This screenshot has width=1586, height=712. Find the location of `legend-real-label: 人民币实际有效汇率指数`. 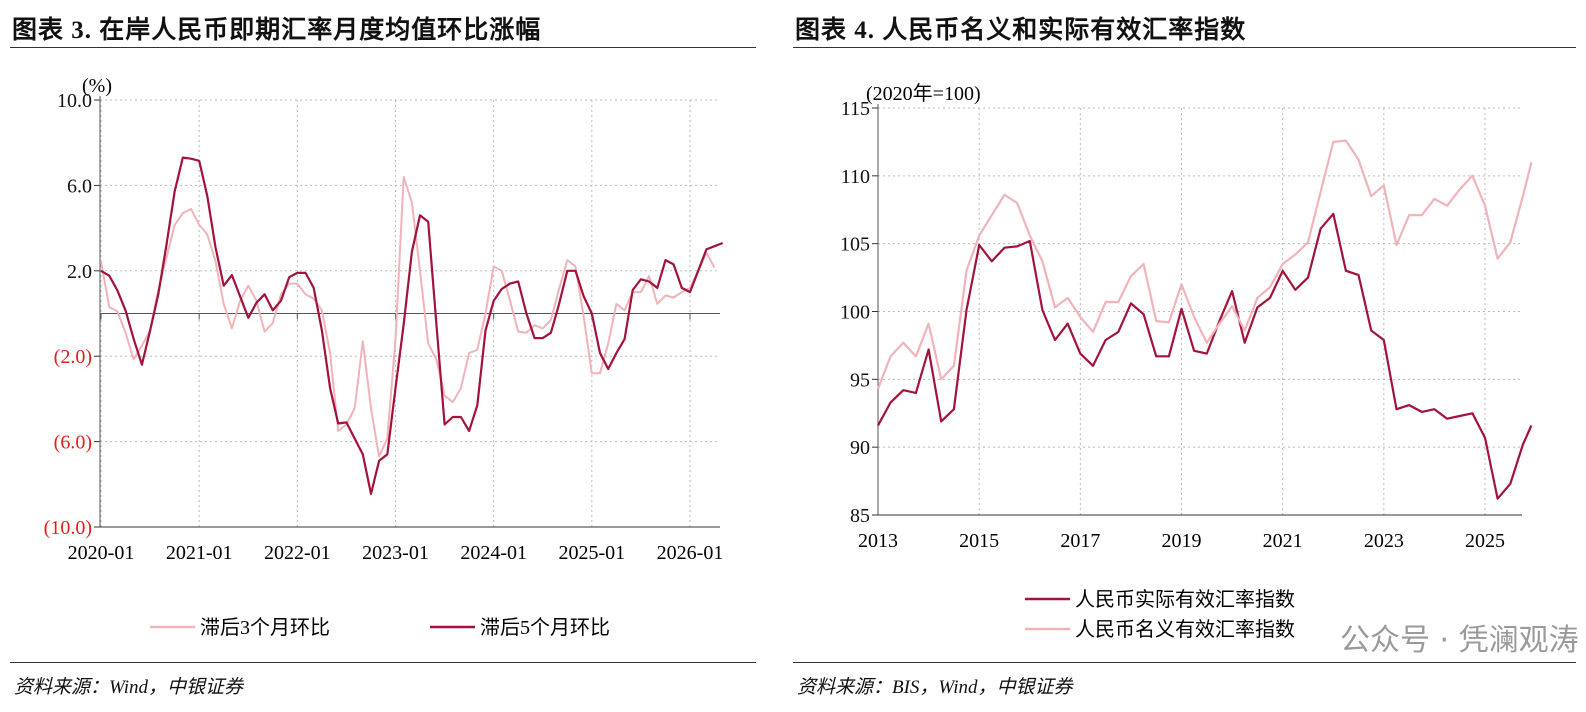

legend-real-label: 人民币实际有效汇率指数 is located at coordinates (1185, 599).